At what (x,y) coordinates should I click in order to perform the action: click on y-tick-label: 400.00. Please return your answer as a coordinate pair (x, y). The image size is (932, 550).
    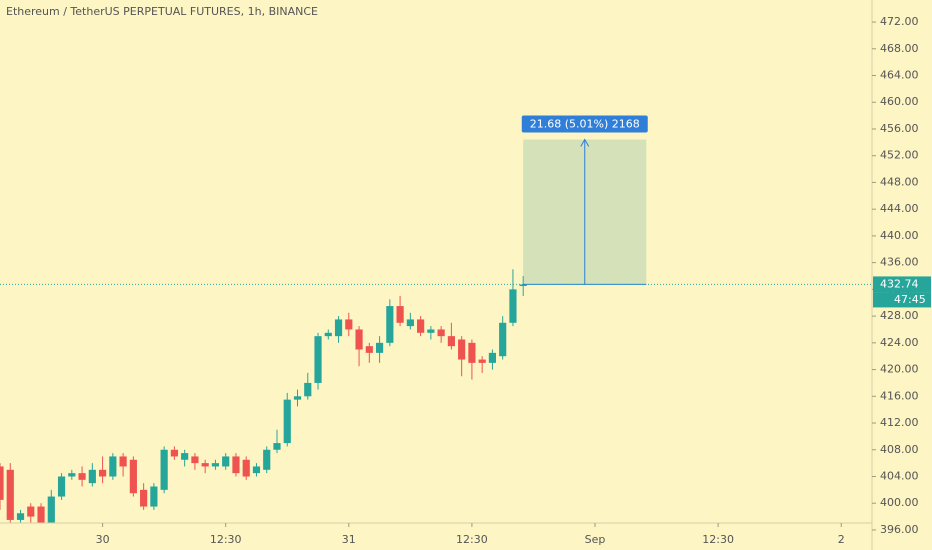
    Looking at the image, I should click on (899, 502).